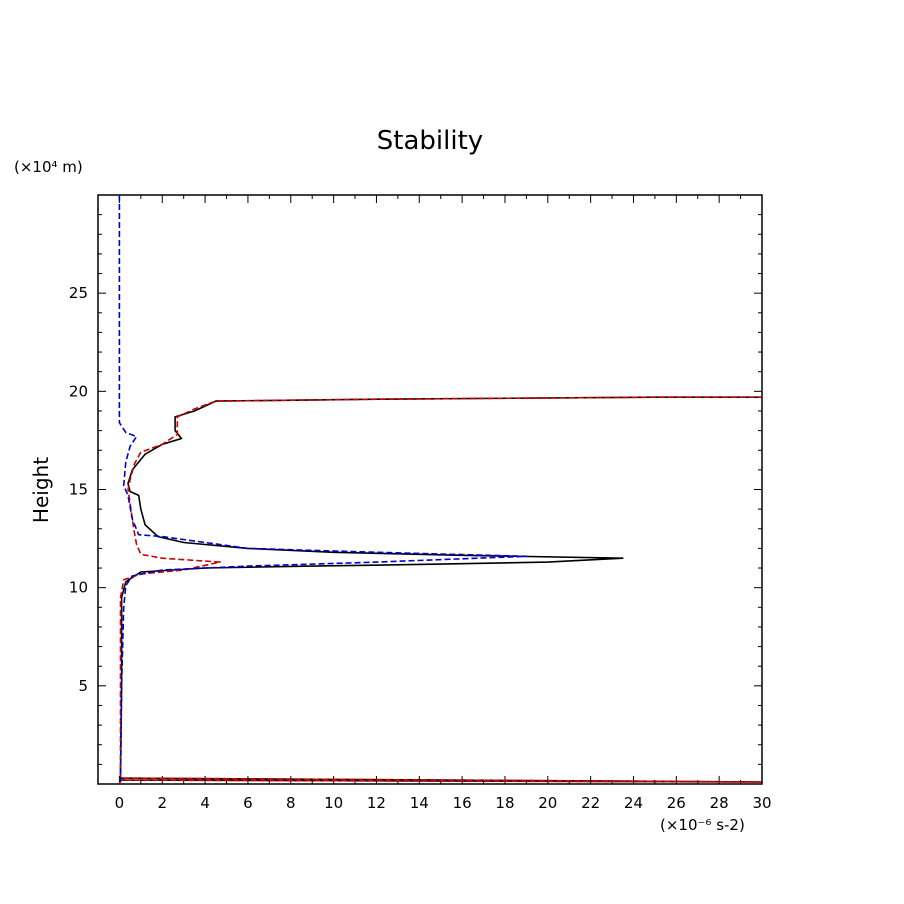  Describe the element at coordinates (676, 803) in the screenshot. I see `x-tick-label: 26` at that location.